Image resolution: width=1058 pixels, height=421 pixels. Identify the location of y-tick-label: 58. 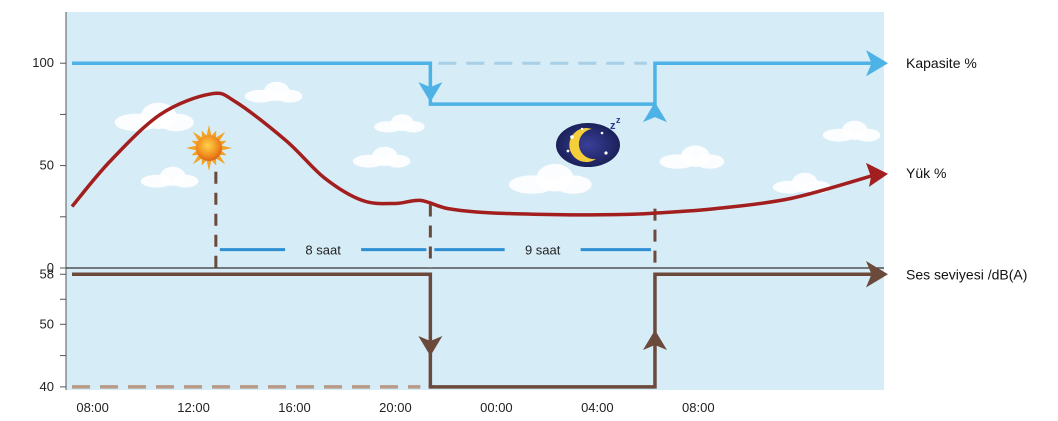
(47, 273).